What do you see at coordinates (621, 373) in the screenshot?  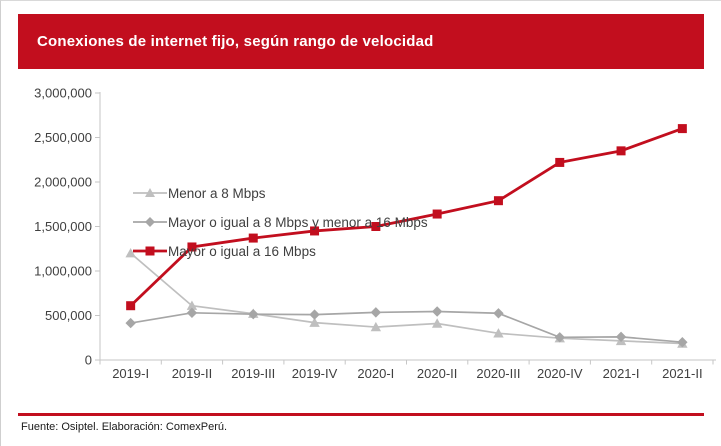 I see `x-axis-label: 2021-I` at bounding box center [621, 373].